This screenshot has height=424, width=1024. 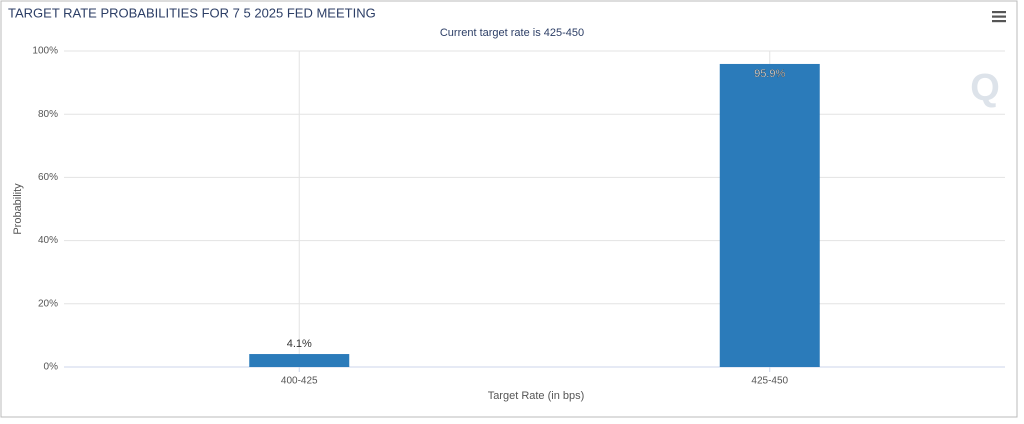 I want to click on y-tick-label: 0%, so click(x=51, y=367).